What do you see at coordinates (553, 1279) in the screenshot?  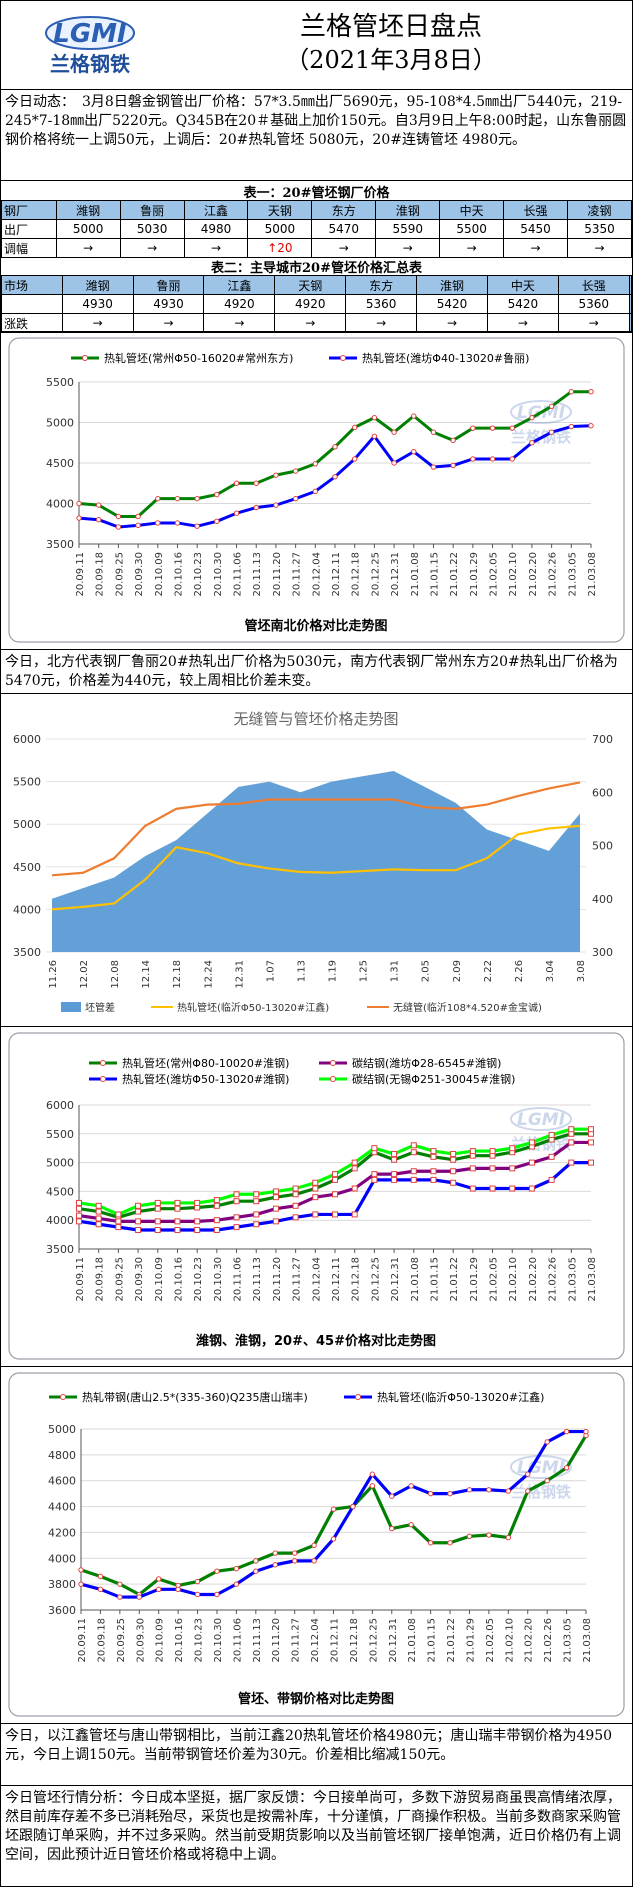 I see `x-tick-label: 21.02.26` at bounding box center [553, 1279].